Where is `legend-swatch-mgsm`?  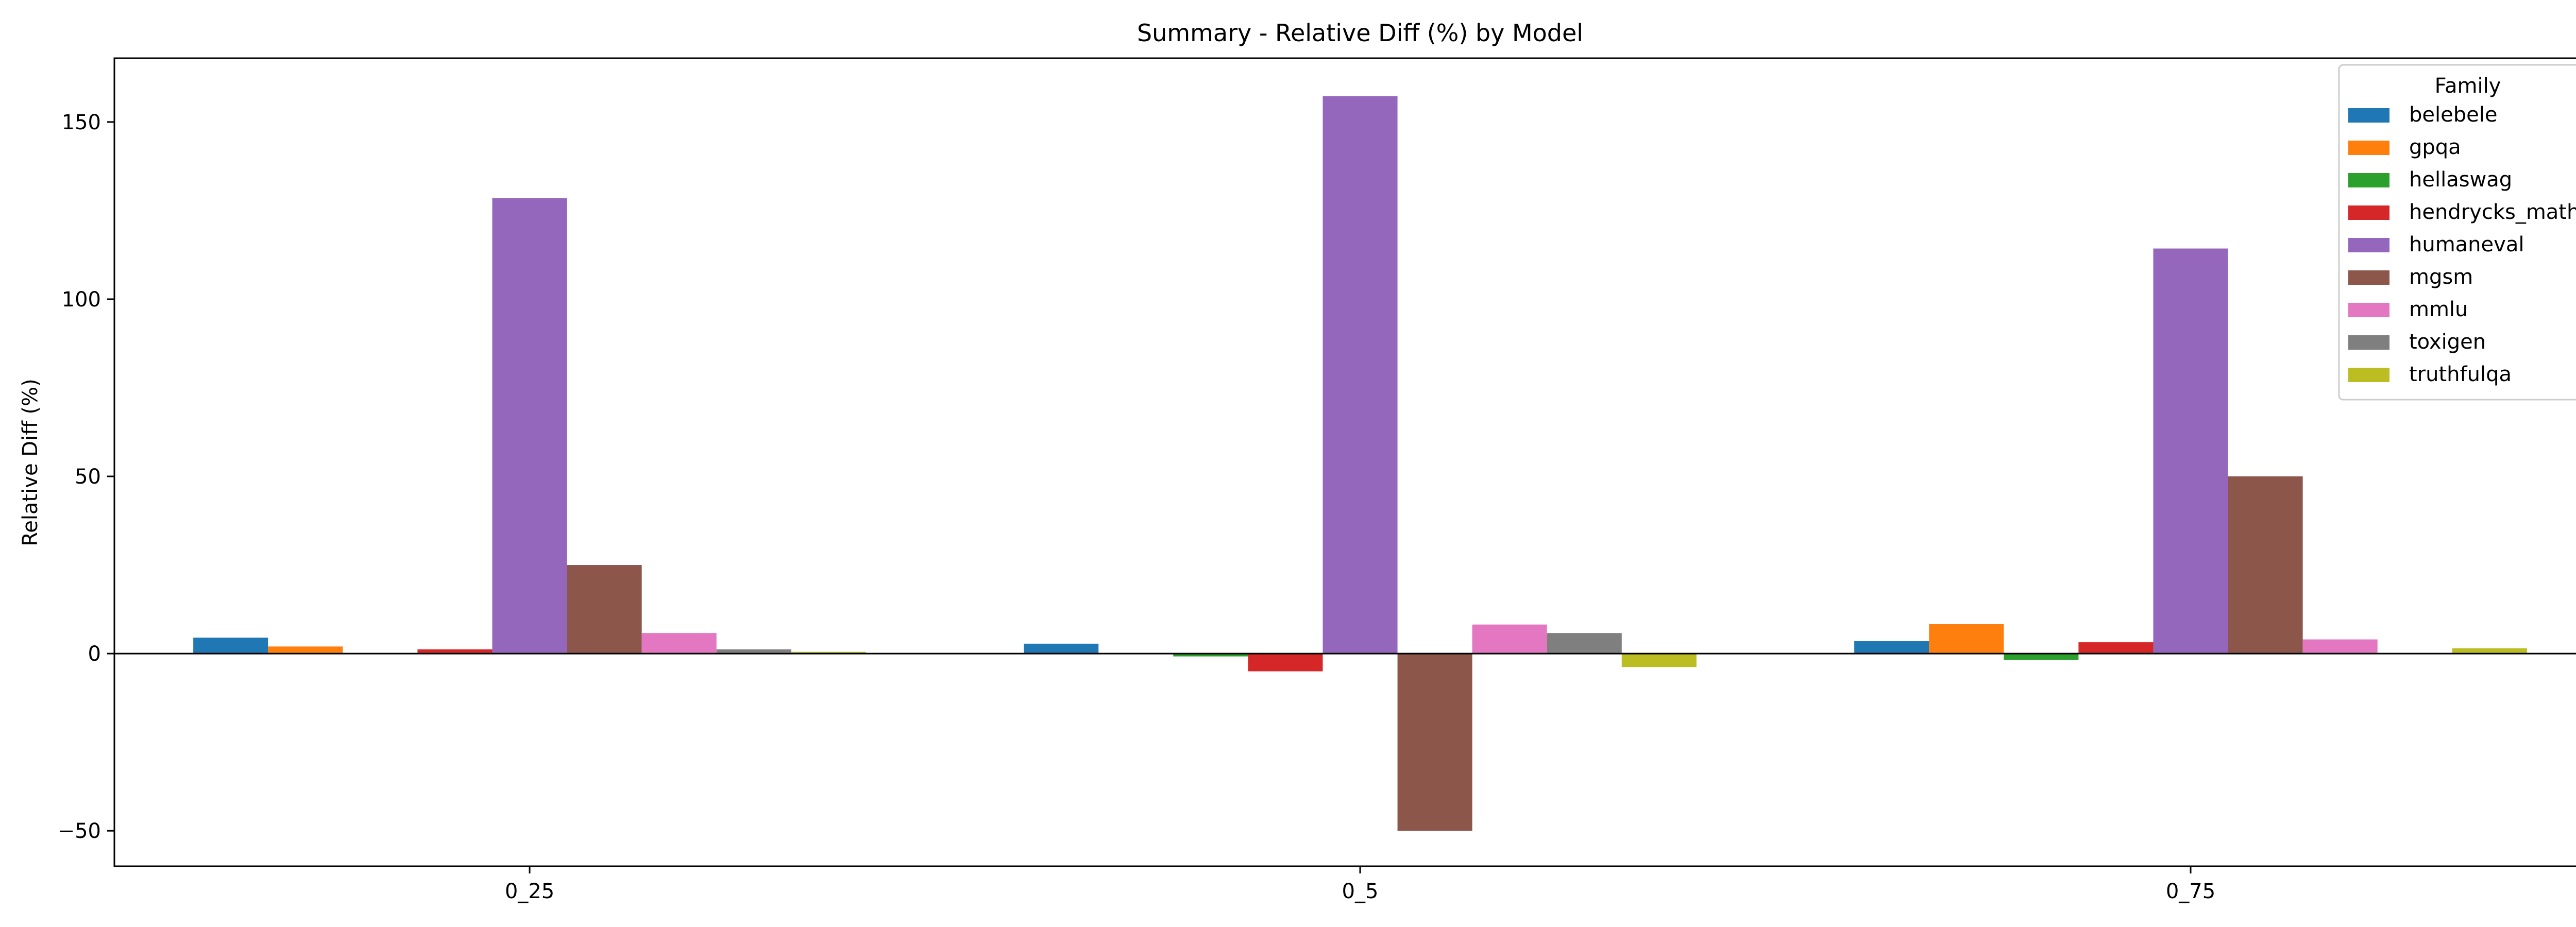
legend-swatch-mgsm is located at coordinates (2368, 277).